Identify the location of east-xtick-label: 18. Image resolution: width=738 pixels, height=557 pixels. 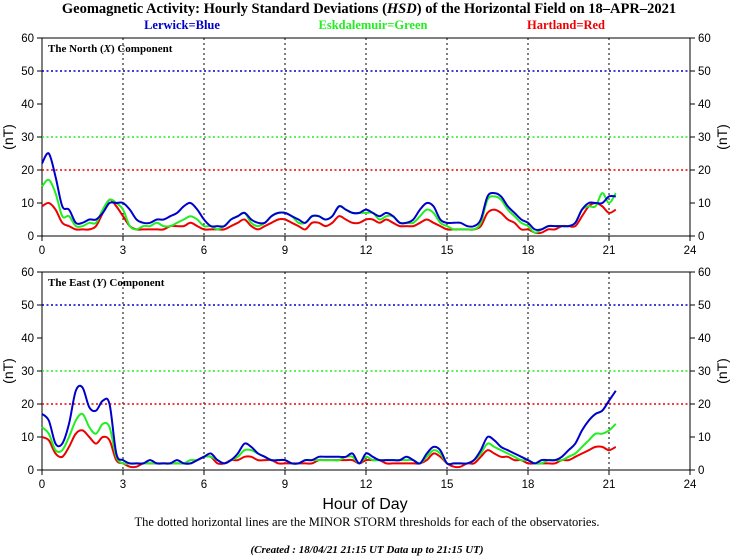
(528, 485).